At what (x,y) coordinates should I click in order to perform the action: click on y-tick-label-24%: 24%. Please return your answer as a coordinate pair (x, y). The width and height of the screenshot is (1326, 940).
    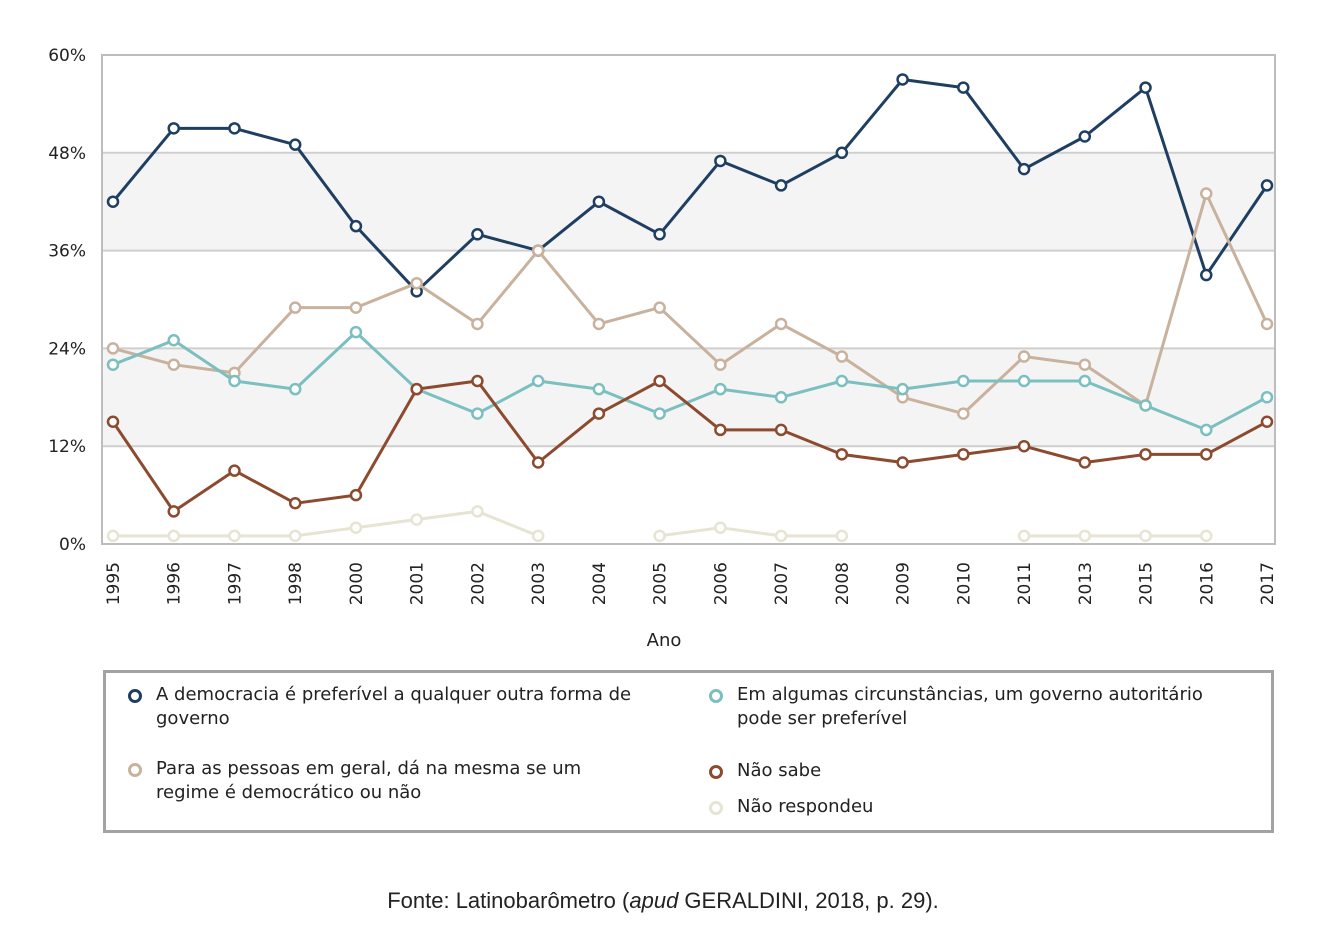
    Looking at the image, I should click on (67, 349).